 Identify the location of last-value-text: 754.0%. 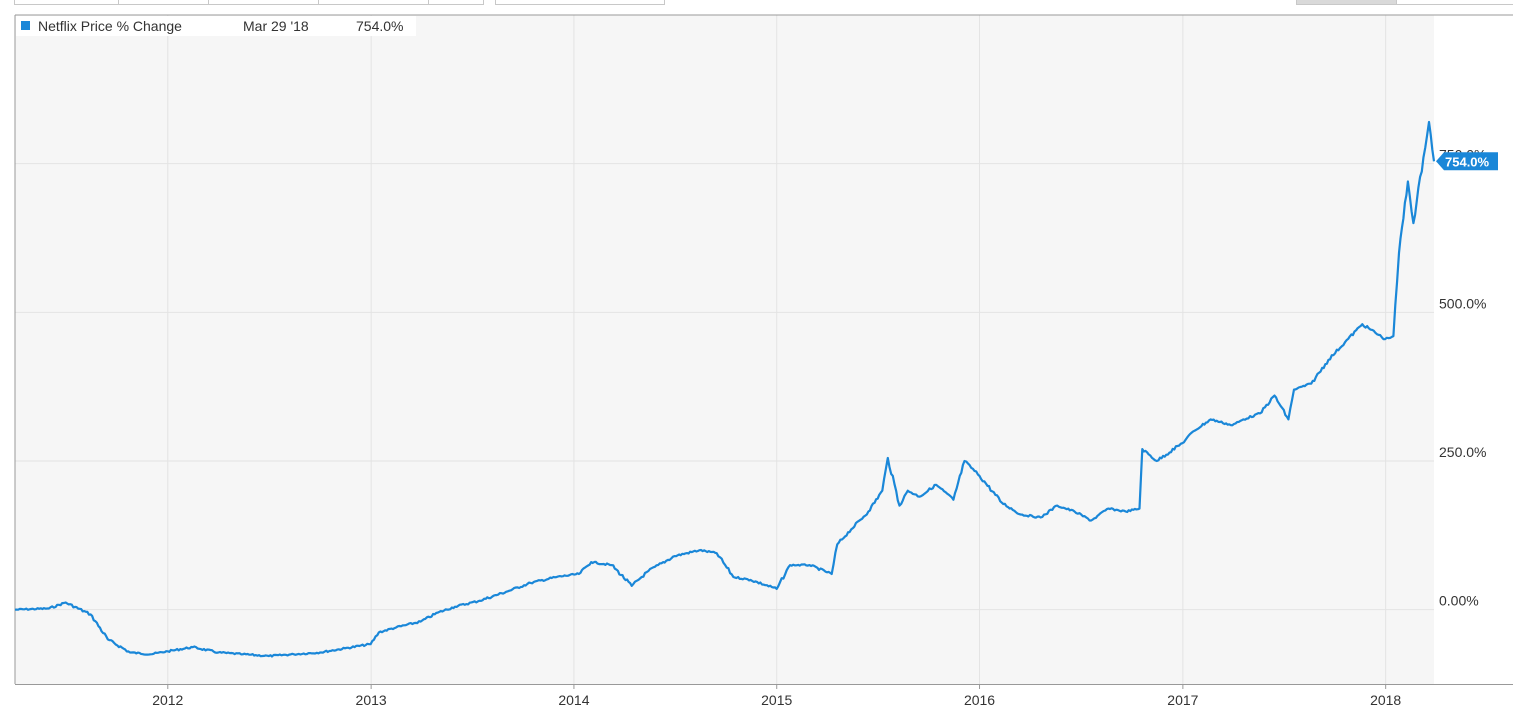
(1467, 161).